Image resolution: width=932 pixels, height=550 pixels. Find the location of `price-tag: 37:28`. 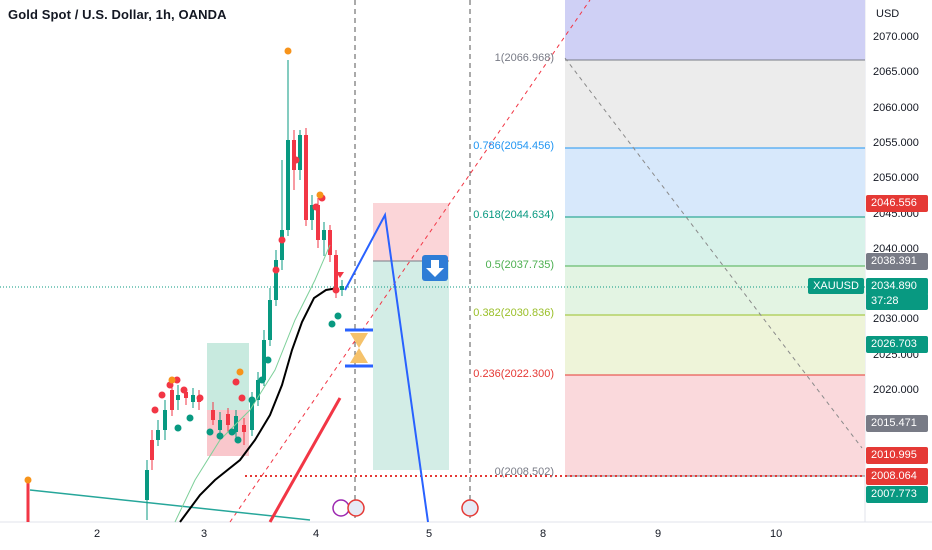

price-tag: 37:28 is located at coordinates (897, 301).